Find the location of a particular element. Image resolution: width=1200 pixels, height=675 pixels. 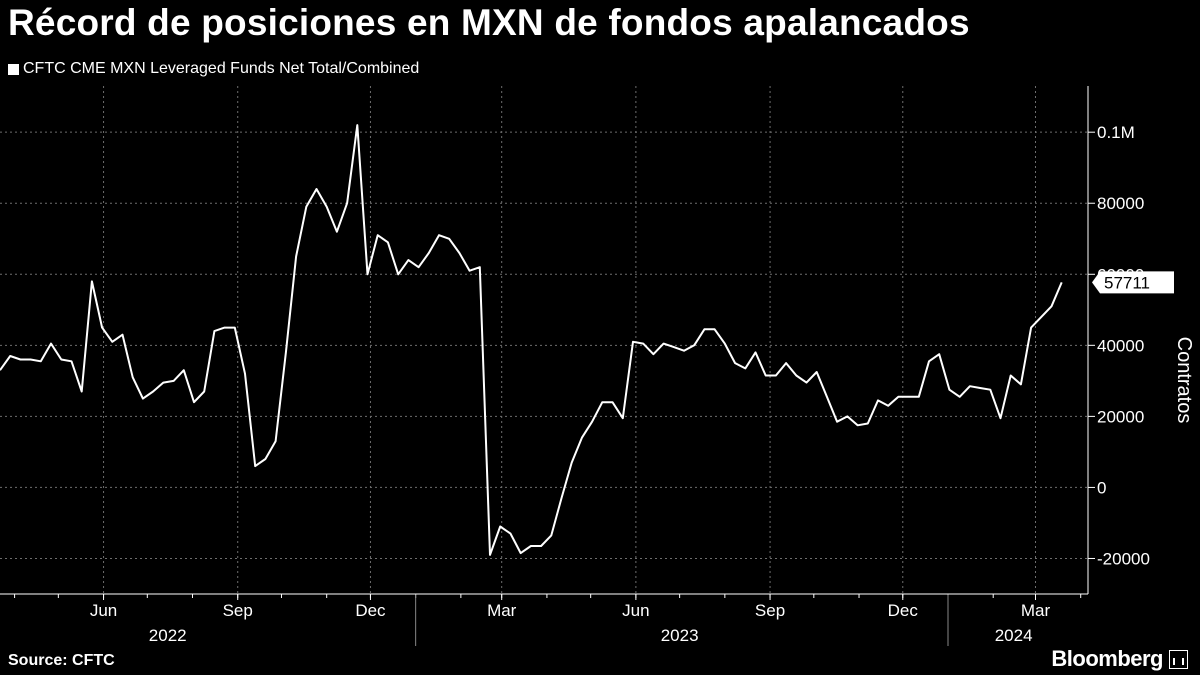

y-tick-label: 0 is located at coordinates (1101, 487).